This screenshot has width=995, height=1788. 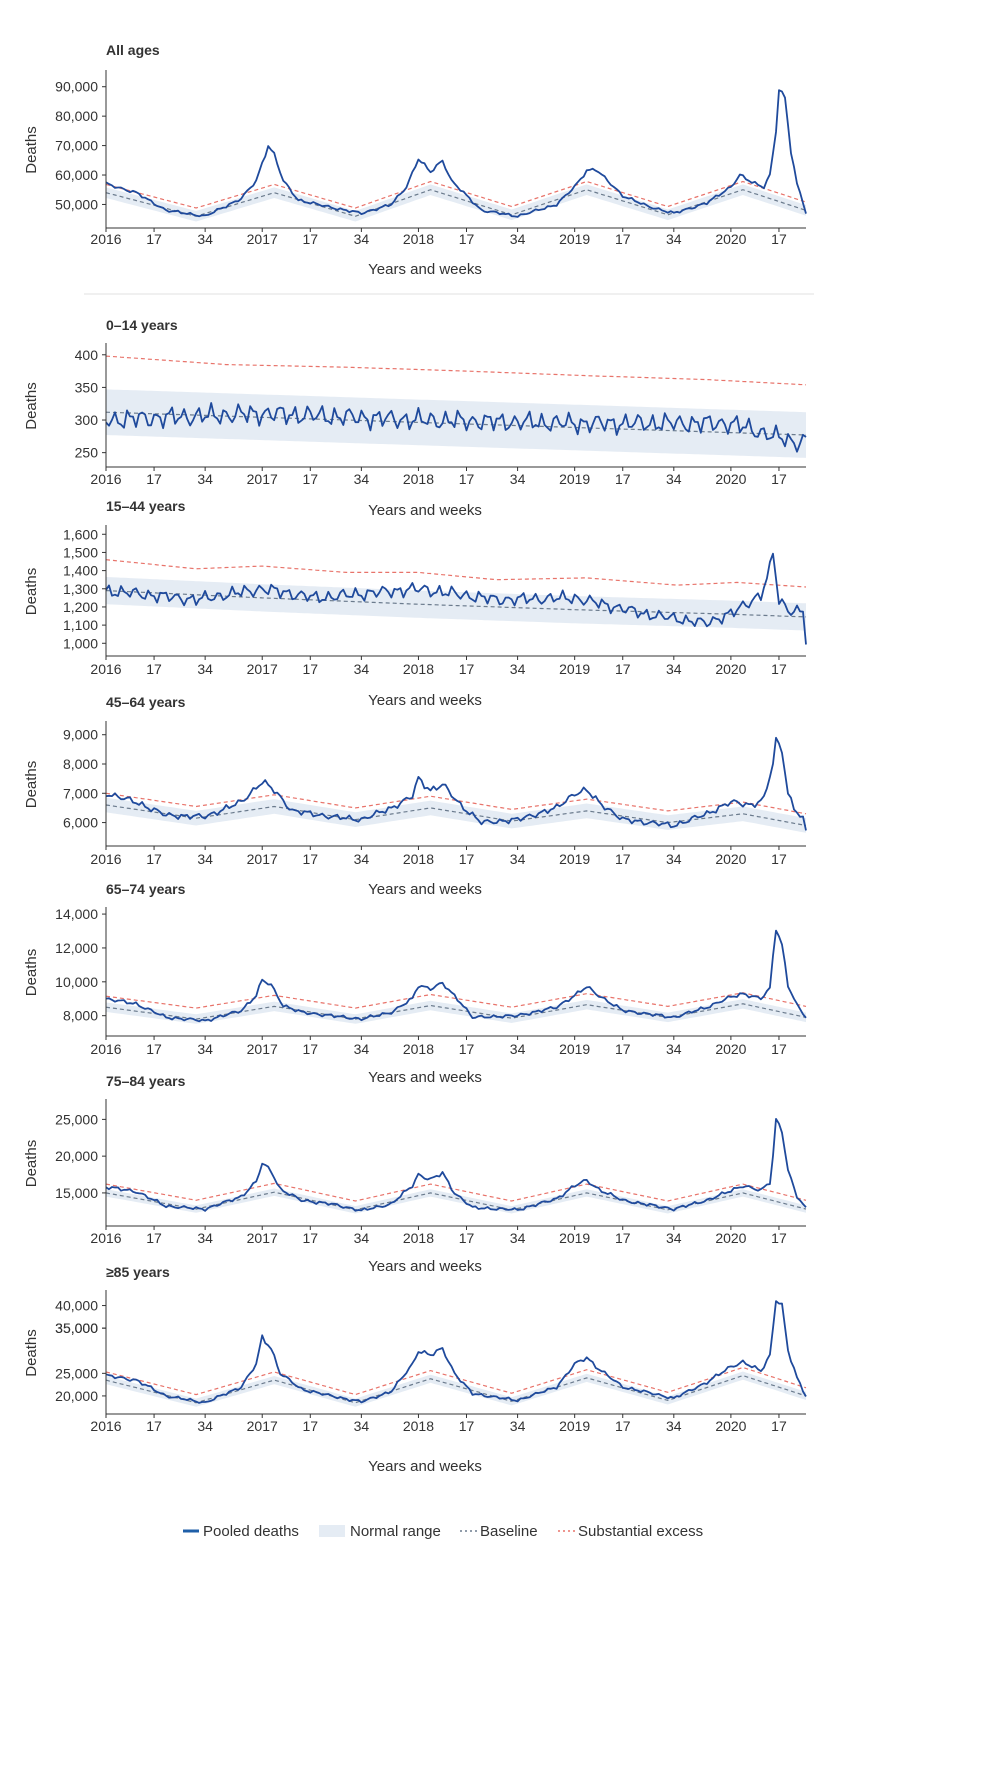 I want to click on baseline-line, so click(x=456, y=604).